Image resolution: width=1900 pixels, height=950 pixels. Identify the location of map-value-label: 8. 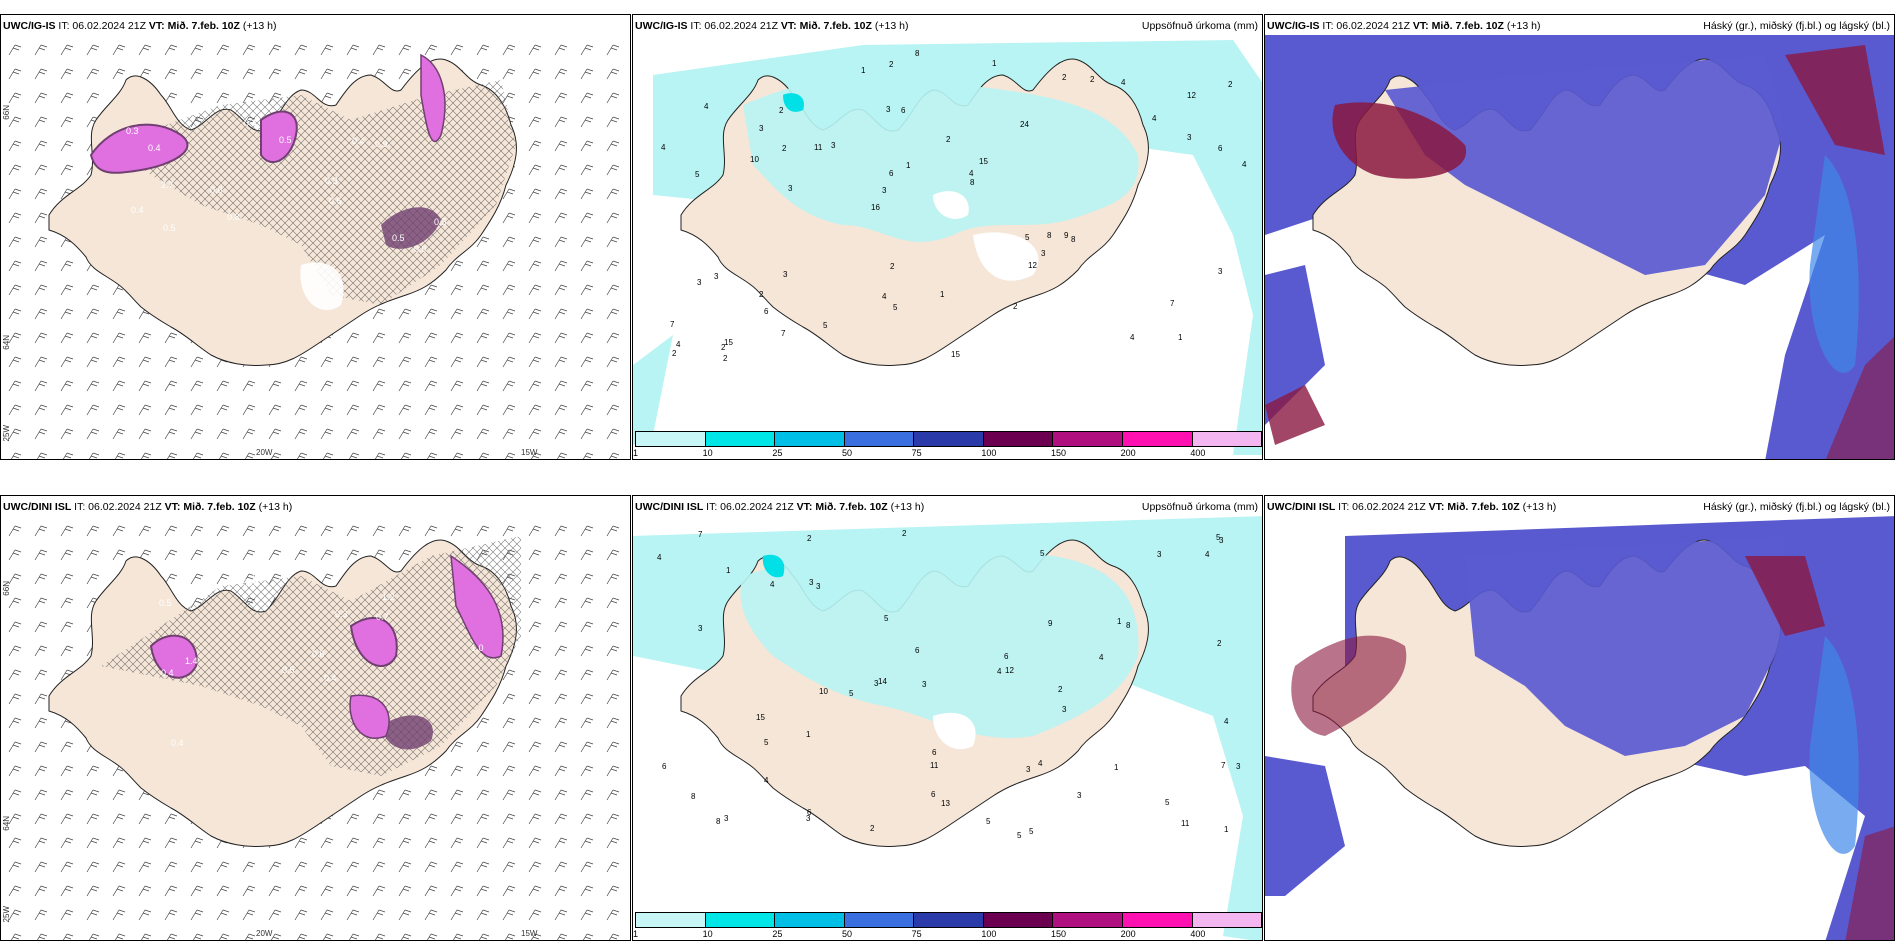
(1073, 239).